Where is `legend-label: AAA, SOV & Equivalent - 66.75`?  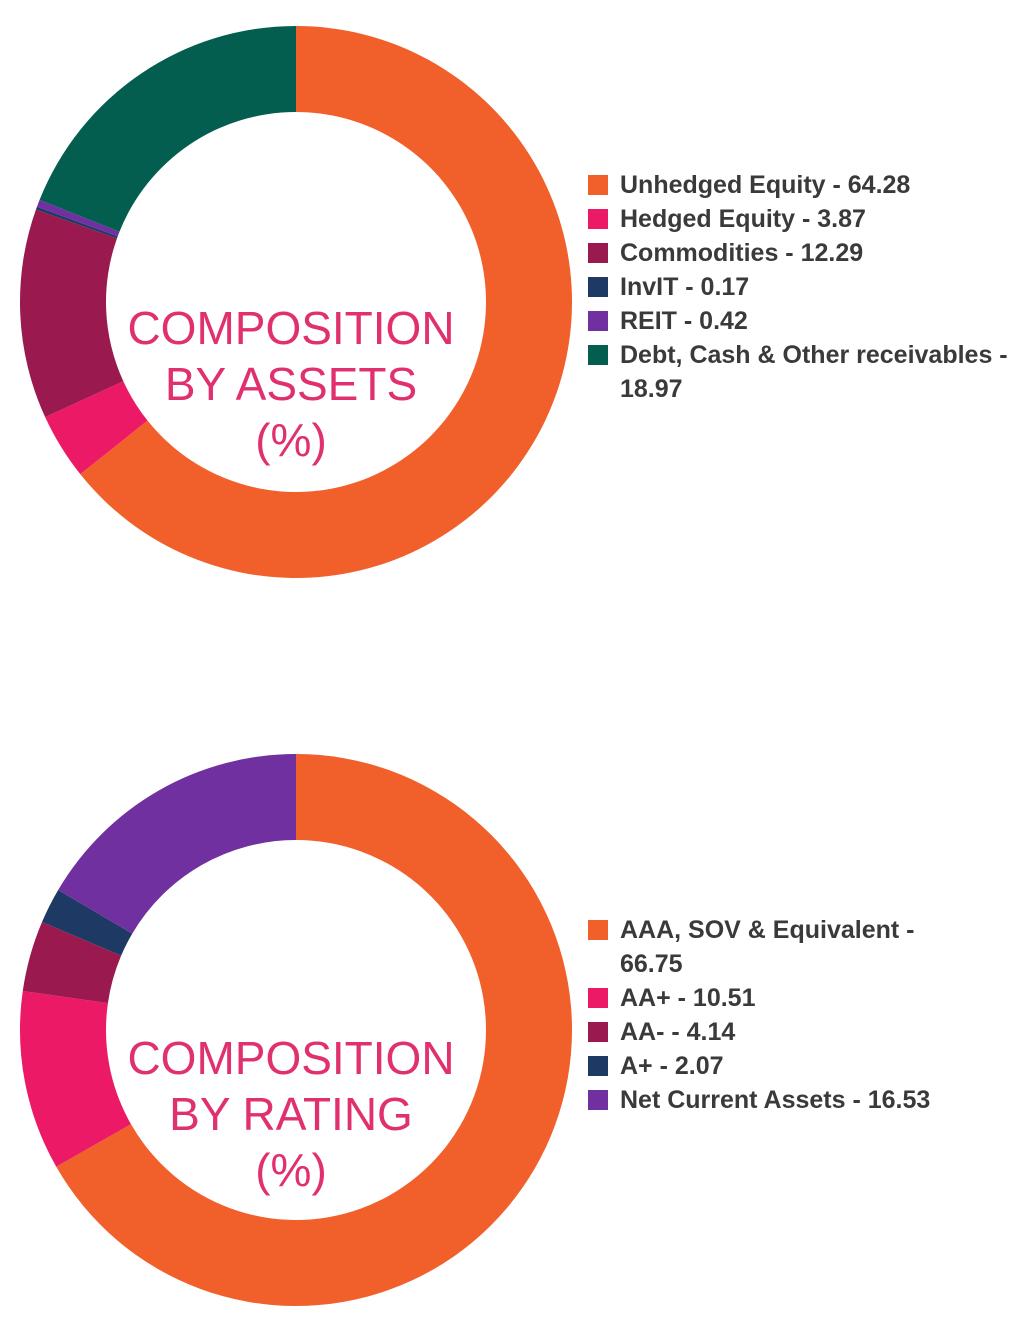
legend-label: AAA, SOV & Equivalent - 66.75 is located at coordinates (767, 947).